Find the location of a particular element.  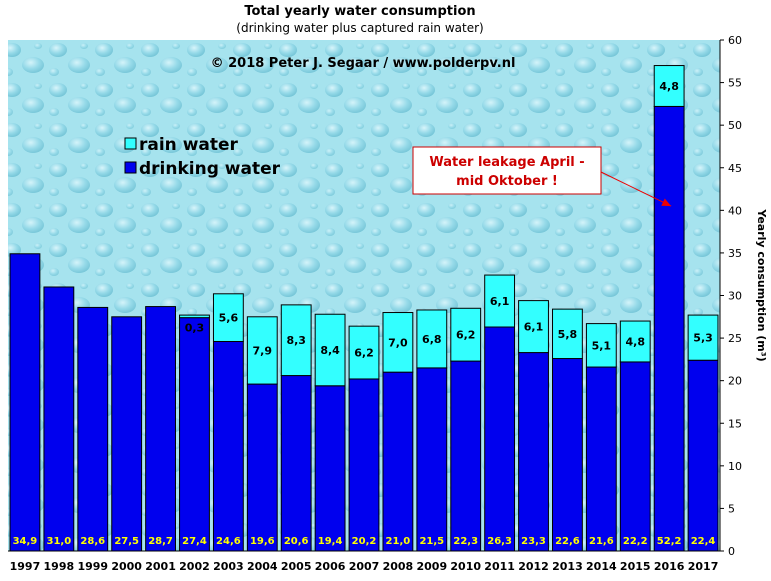

bar-drinking-water-2007 is located at coordinates (364, 465).